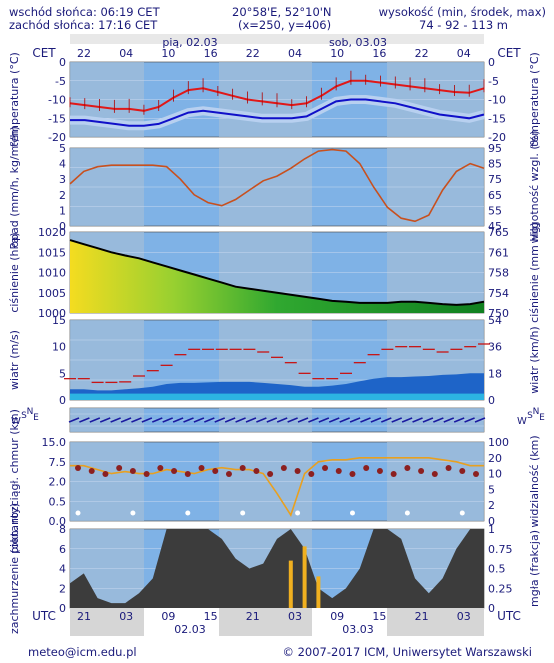  What do you see at coordinates (277, 487) in the screenshot?
I see `visibility-line` at bounding box center [277, 487].